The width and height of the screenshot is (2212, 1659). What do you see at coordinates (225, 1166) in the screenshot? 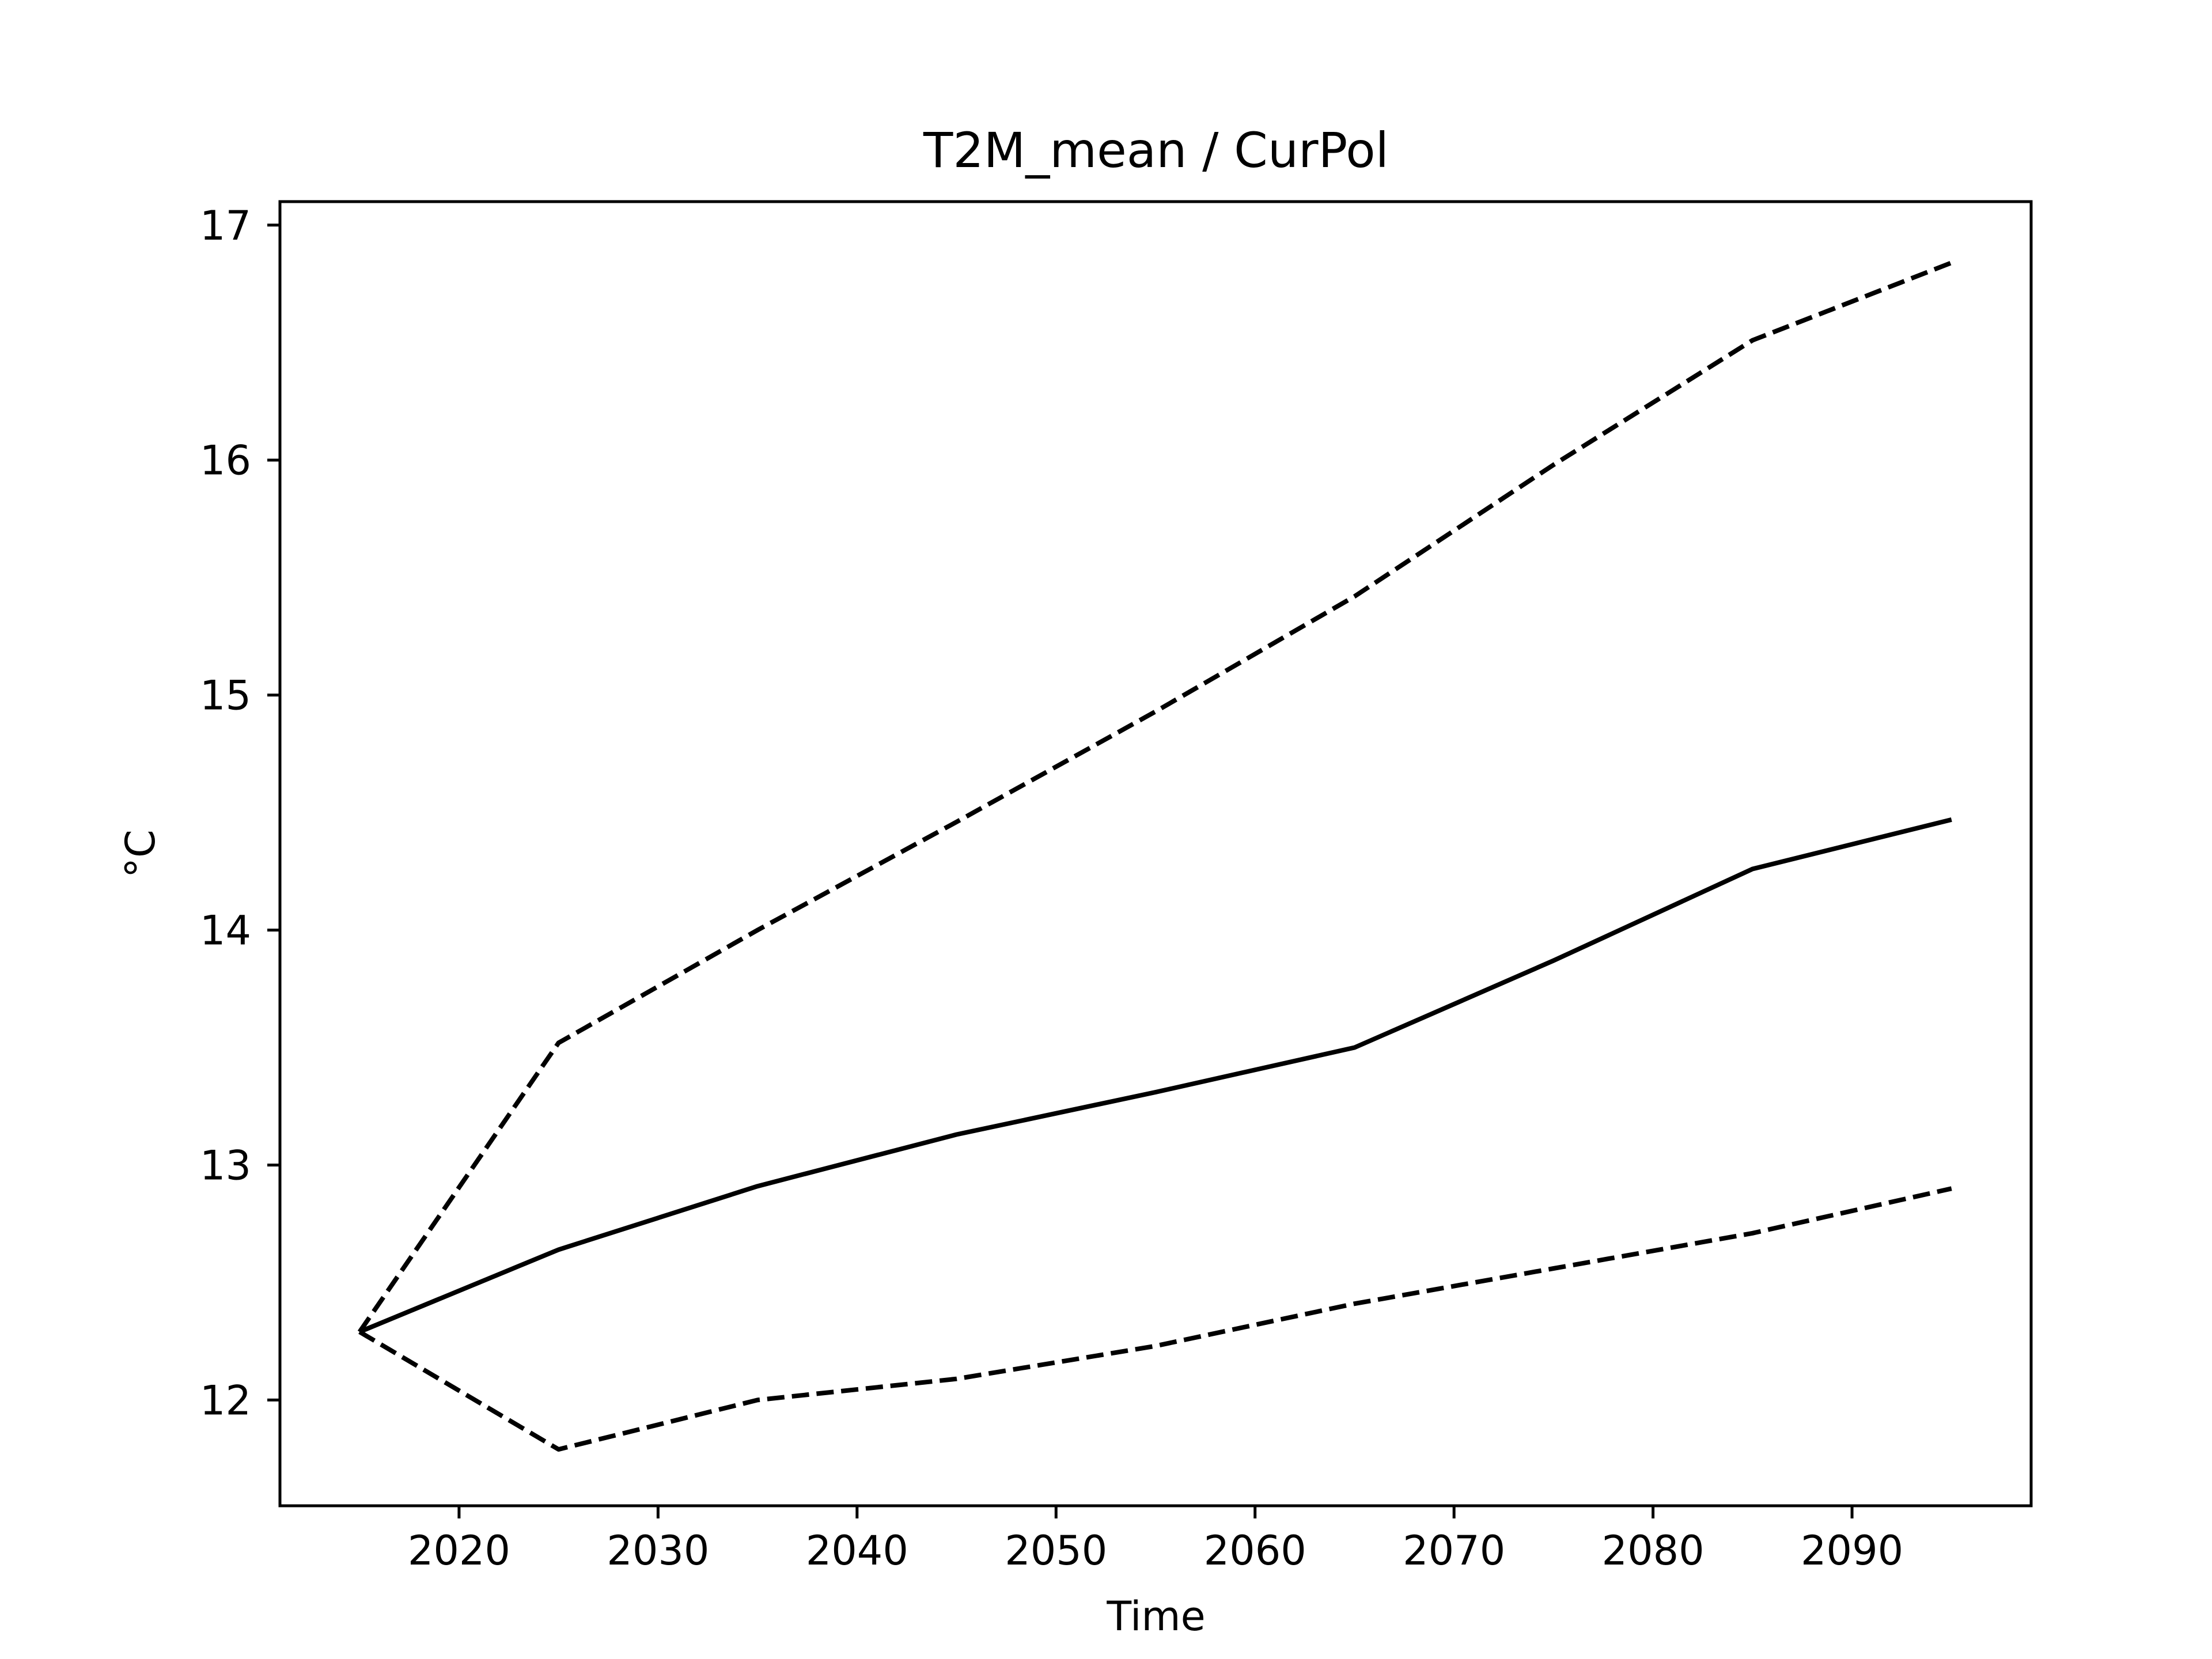
I see `y-tick-label: 13` at bounding box center [225, 1166].